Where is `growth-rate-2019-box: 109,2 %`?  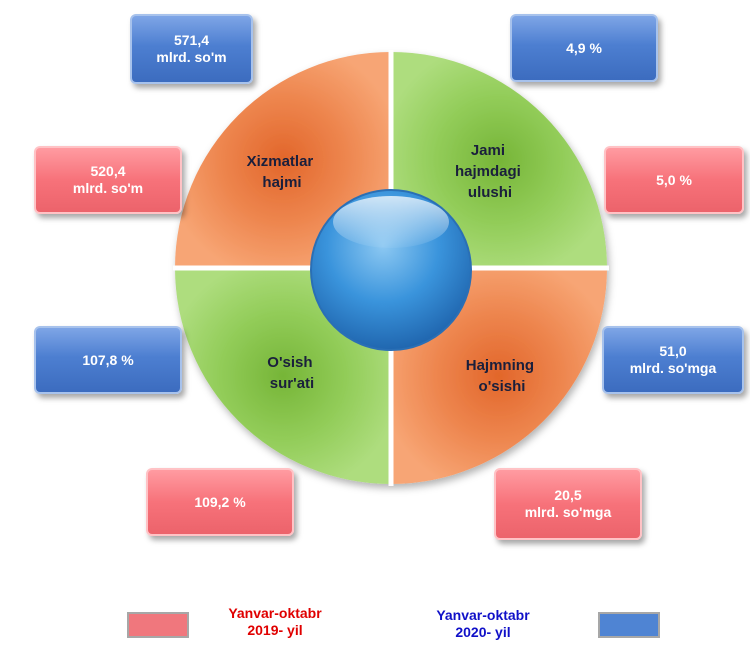
growth-rate-2019-box: 109,2 % is located at coordinates (220, 502).